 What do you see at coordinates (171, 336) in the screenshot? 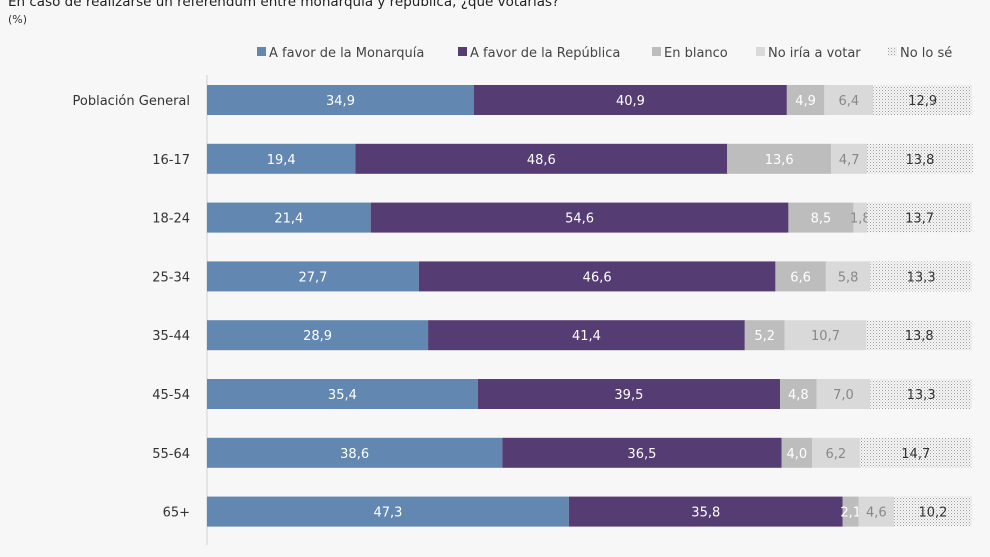
I see `category-label: 35-44` at bounding box center [171, 336].